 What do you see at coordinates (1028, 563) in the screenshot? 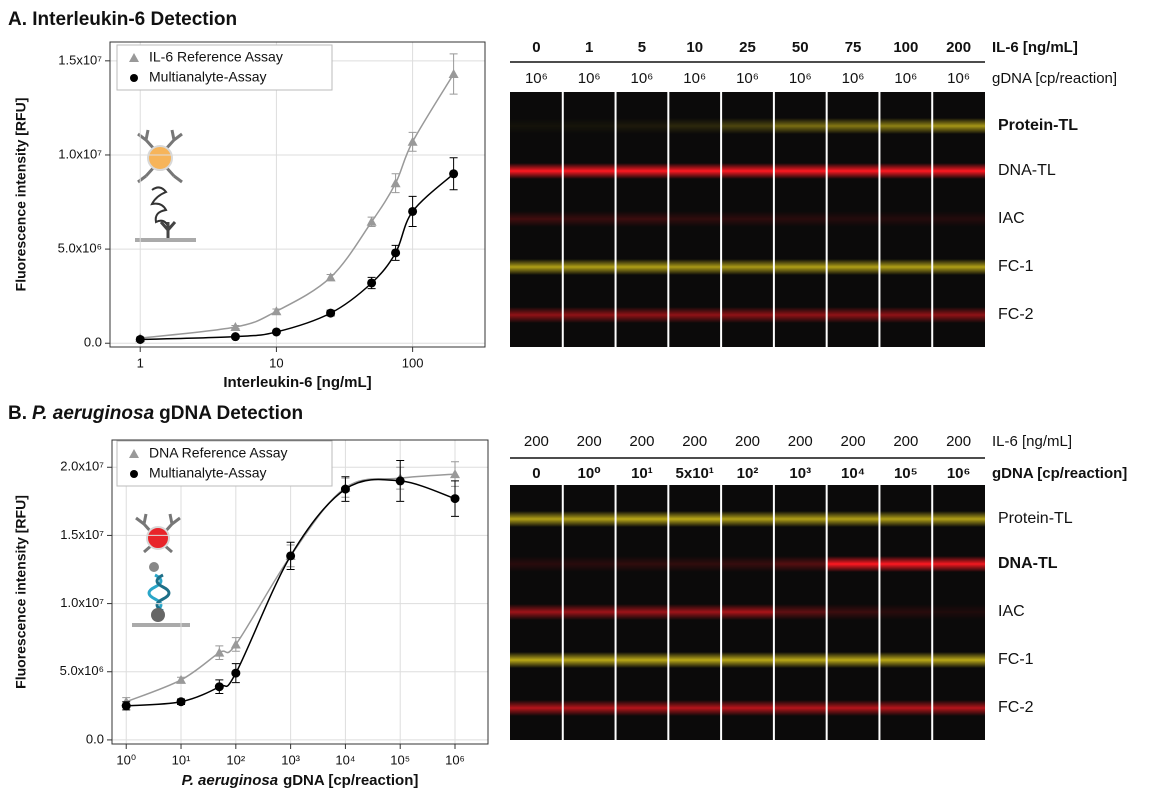
I see `row-label: DNA-TL` at bounding box center [1028, 563].